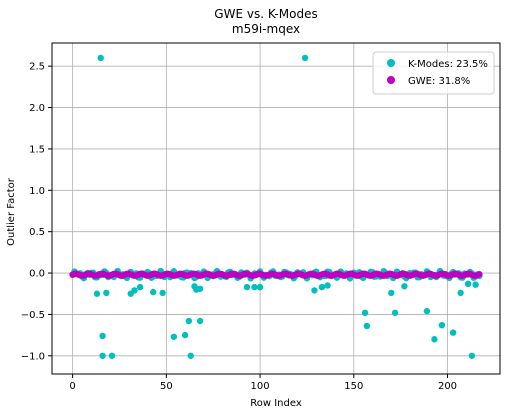  I want to click on legend: K-Modes: 23.5% GWE: 31.8%, so click(433, 73).